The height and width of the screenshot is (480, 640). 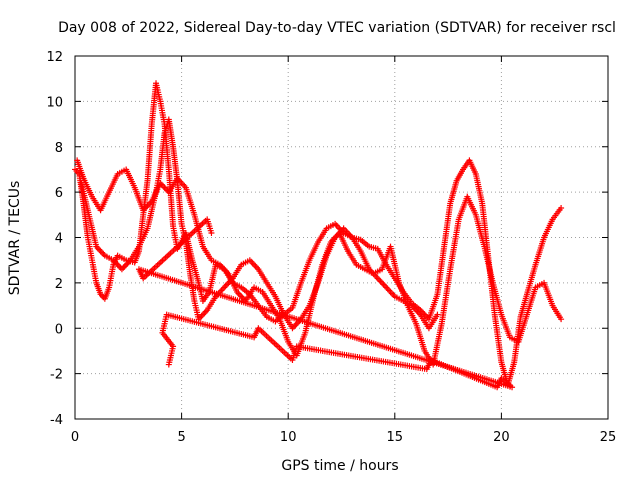 What do you see at coordinates (59, 193) in the screenshot?
I see `y-tick-label: 6` at bounding box center [59, 193].